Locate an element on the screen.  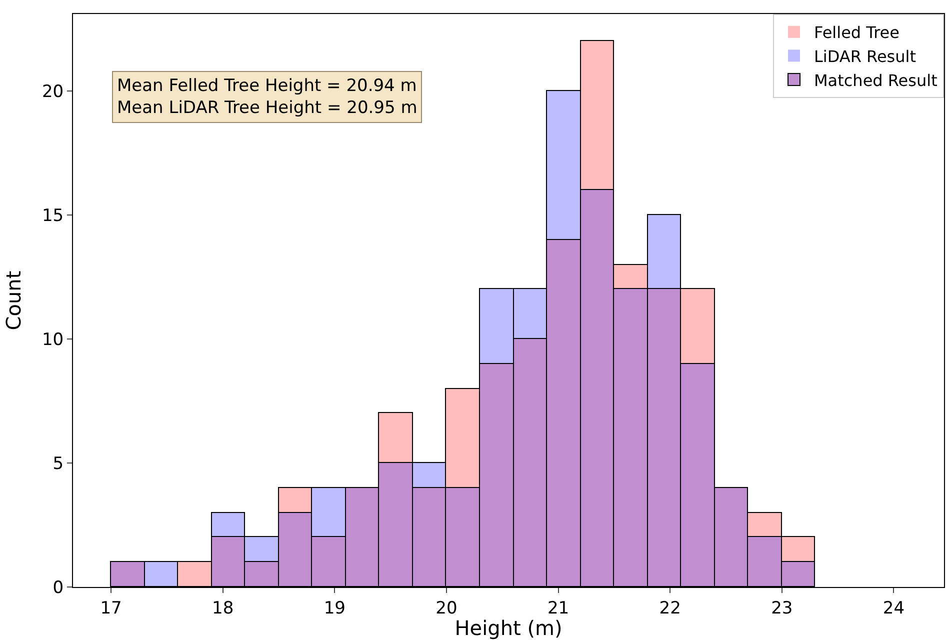
legend-label: Felled Tree is located at coordinates (857, 32).